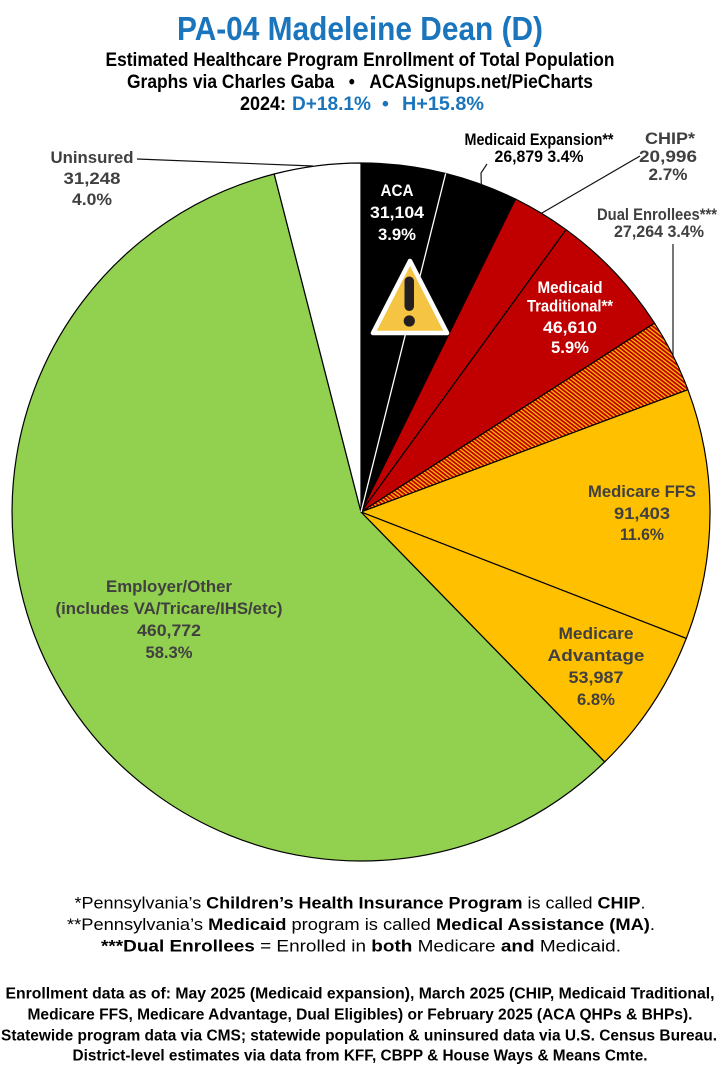  I want to click on svg-text: 26,879 3.4%, so click(539, 156).